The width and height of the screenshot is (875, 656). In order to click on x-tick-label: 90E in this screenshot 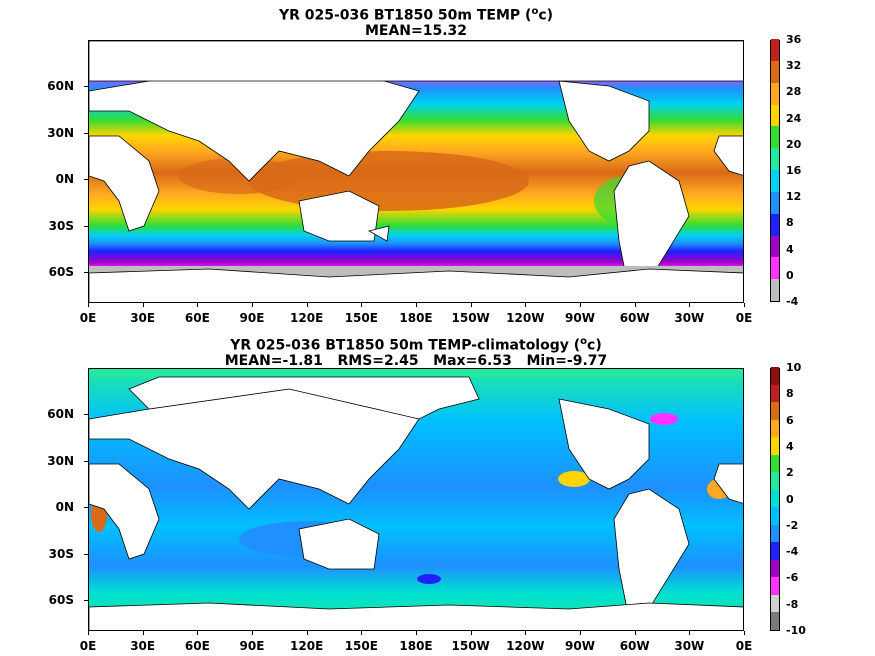, I will do `click(252, 318)`.